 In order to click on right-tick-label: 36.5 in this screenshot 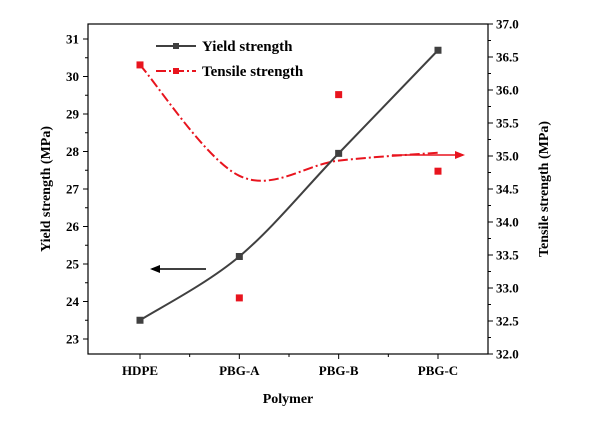, I will do `click(507, 57)`.